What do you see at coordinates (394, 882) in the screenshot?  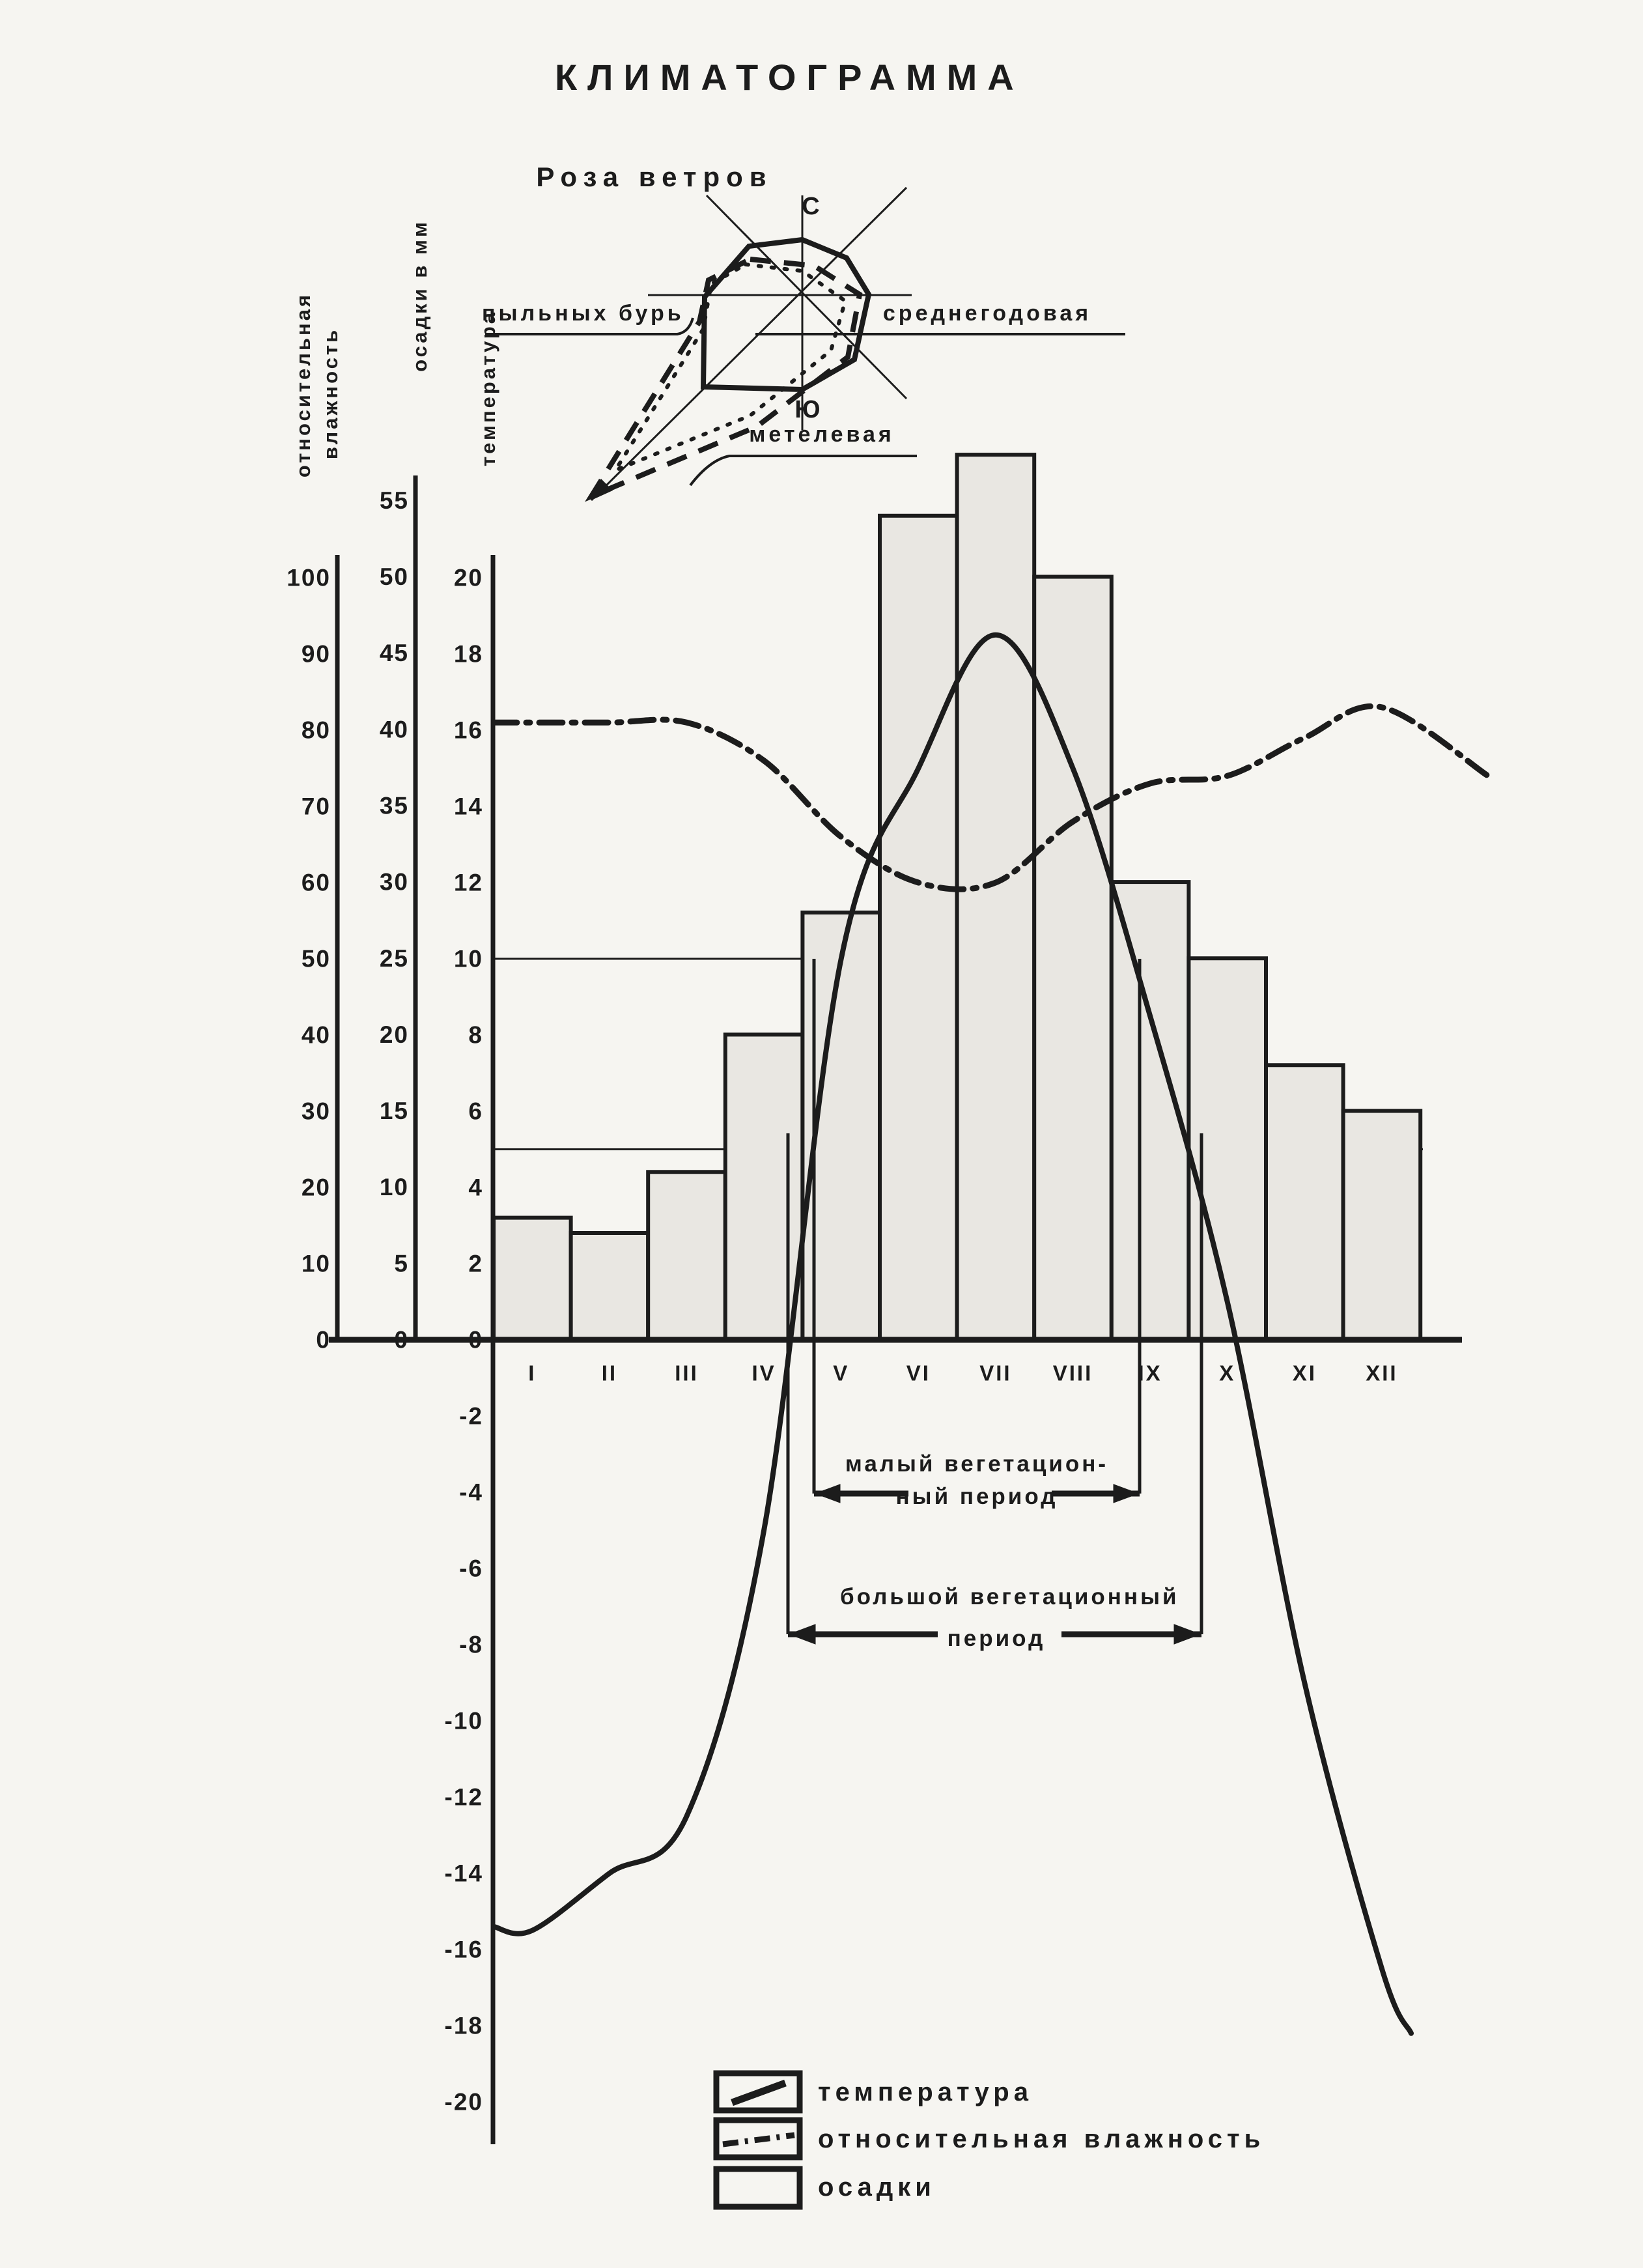 I see `precipitation-tick-30: 30` at bounding box center [394, 882].